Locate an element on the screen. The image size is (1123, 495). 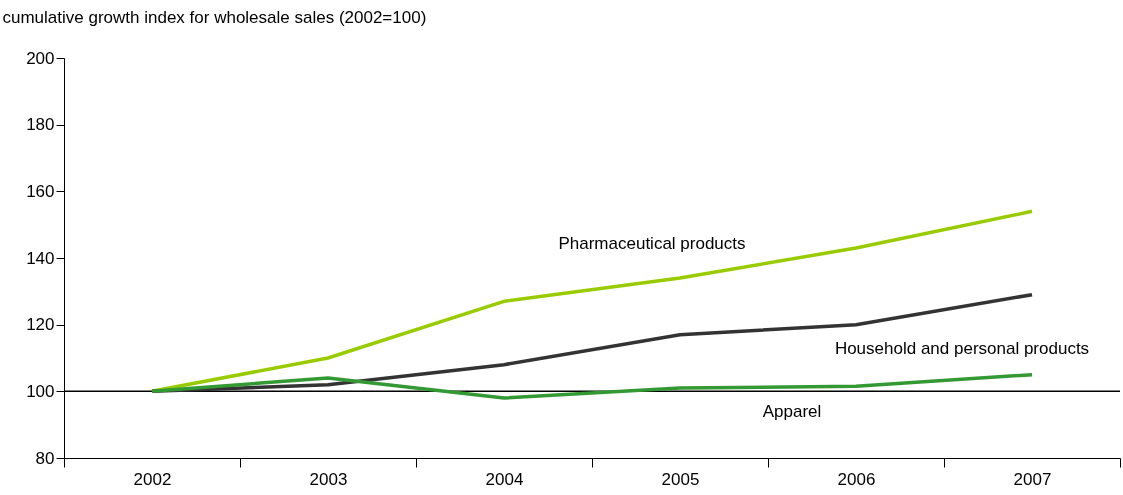
y-tick-label: 180 is located at coordinates (40, 125).